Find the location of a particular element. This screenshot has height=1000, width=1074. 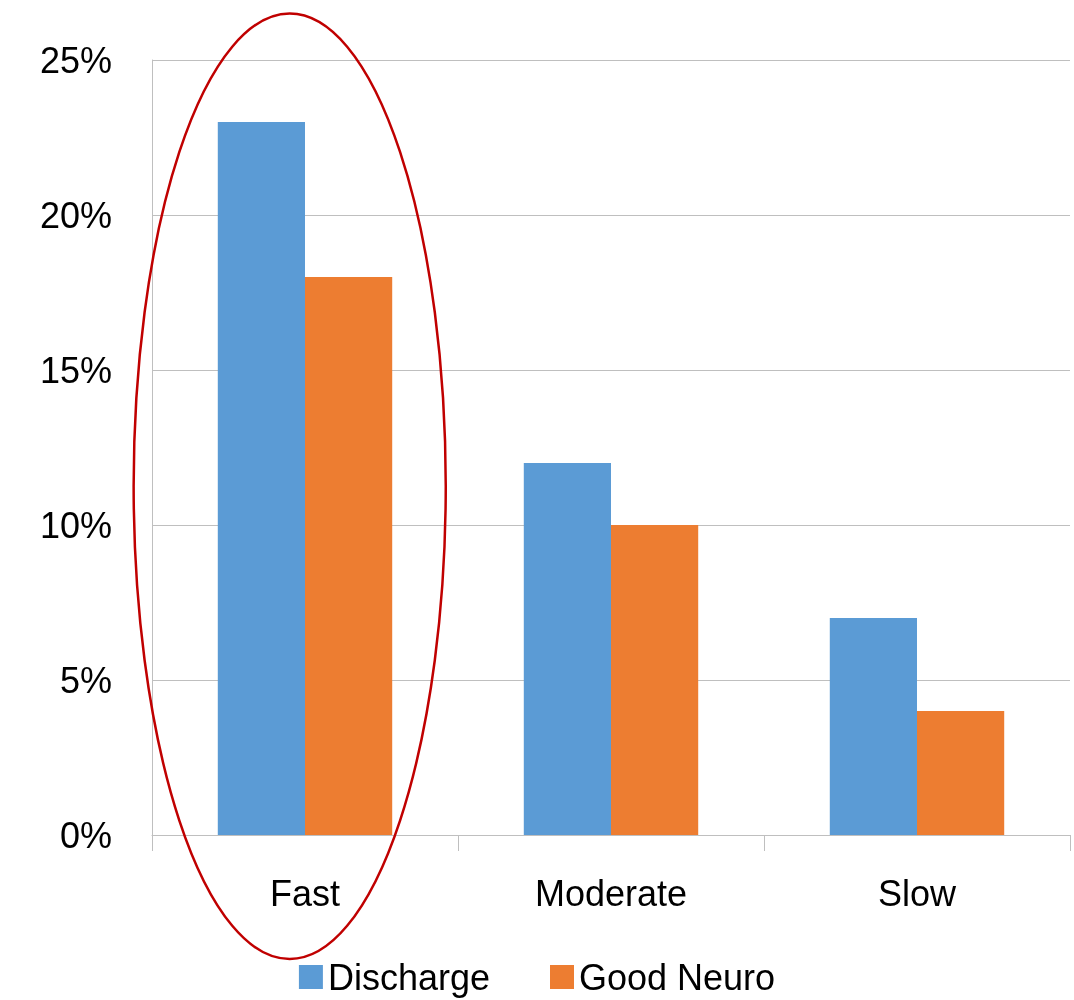

x-tick-label: Moderate is located at coordinates (611, 893).